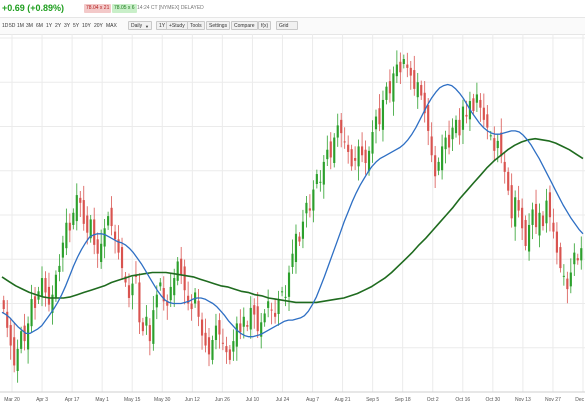 This screenshot has height=407, width=585. I want to click on x-tick-label: Aug 21, so click(343, 400).